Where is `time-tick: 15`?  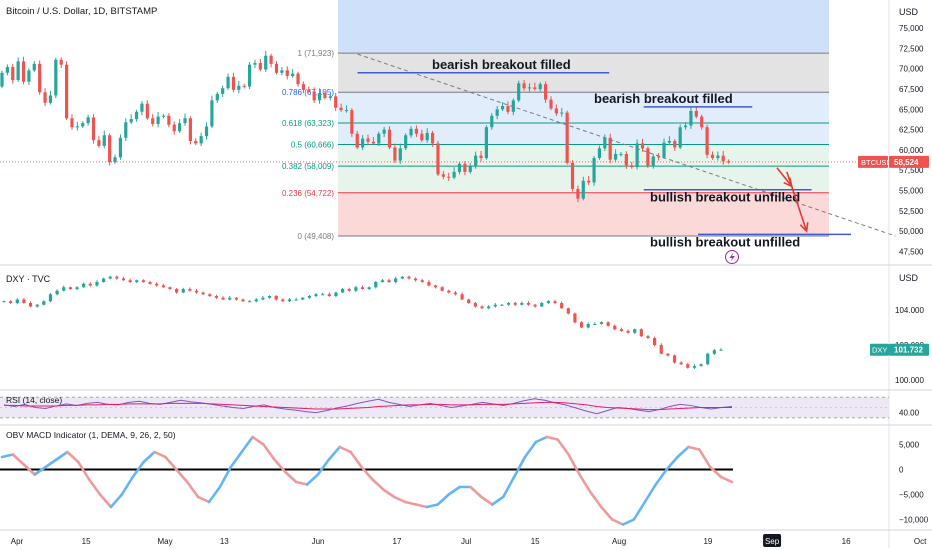
time-tick: 15 is located at coordinates (86, 541).